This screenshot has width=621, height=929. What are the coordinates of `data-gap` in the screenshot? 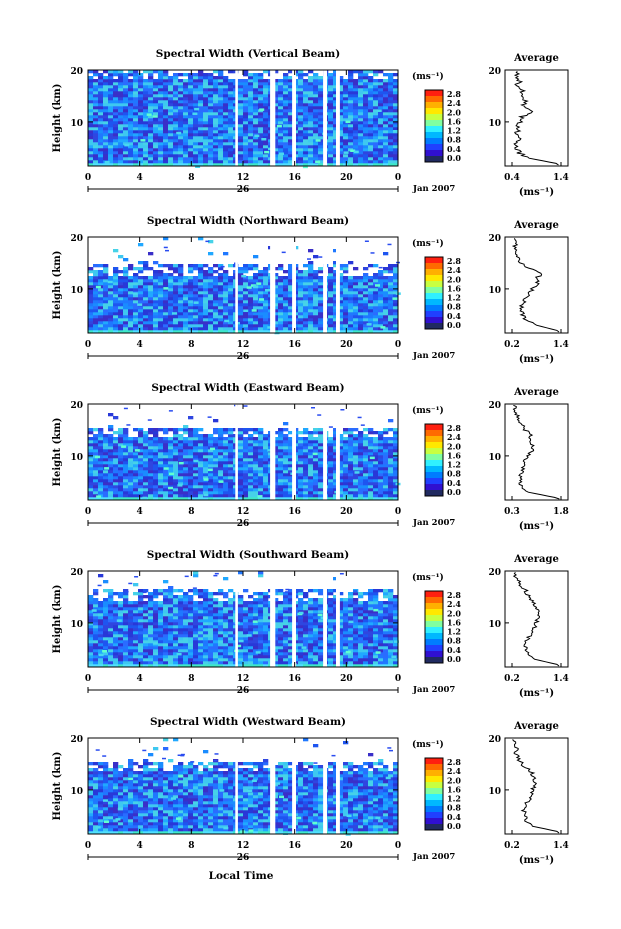 It's located at (236, 452).